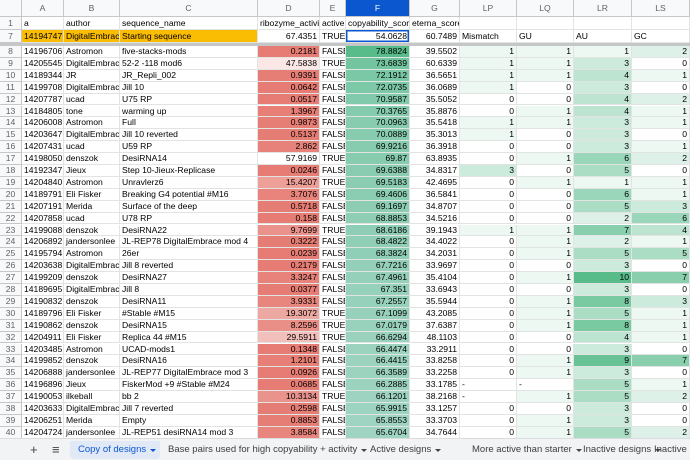  What do you see at coordinates (92, 182) in the screenshot?
I see `cell: Astromon` at bounding box center [92, 182].